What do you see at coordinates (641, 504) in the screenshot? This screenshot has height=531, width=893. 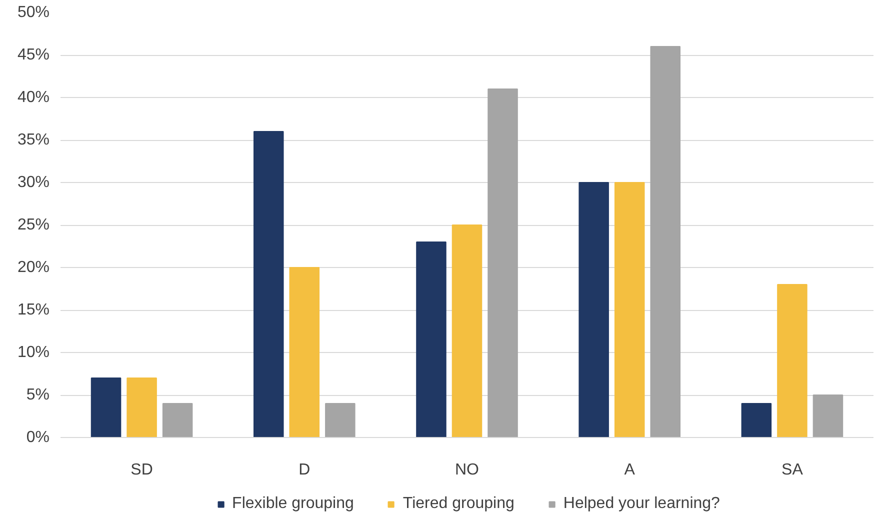 I see `legend-label: Helped your learning?` at bounding box center [641, 504].